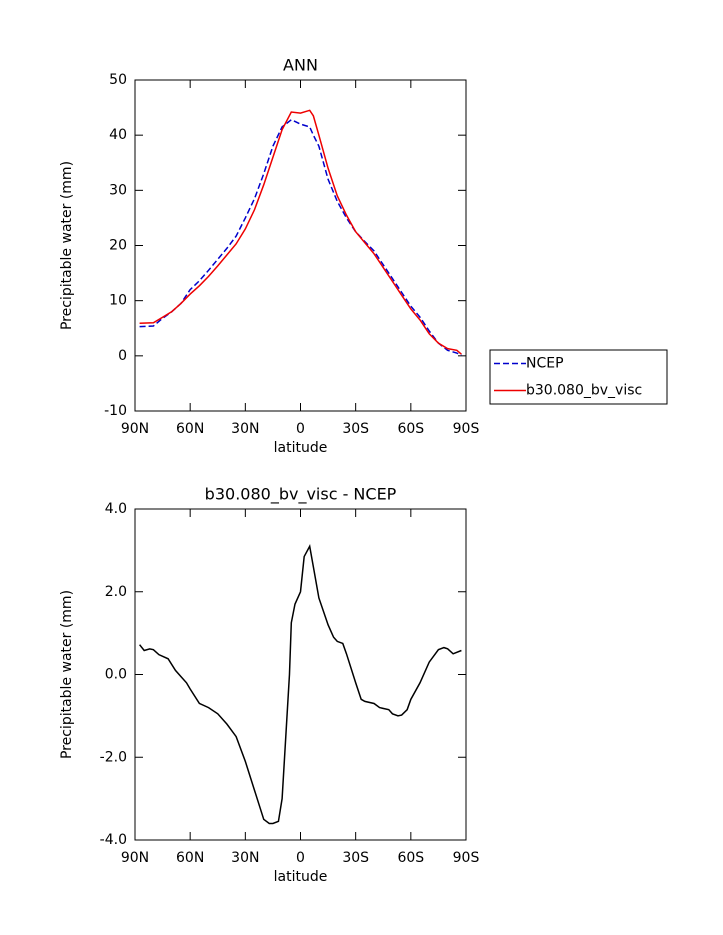  Describe the element at coordinates (301, 495) in the screenshot. I see `chart-title: b30.080_bv_visc - NCEP` at that location.